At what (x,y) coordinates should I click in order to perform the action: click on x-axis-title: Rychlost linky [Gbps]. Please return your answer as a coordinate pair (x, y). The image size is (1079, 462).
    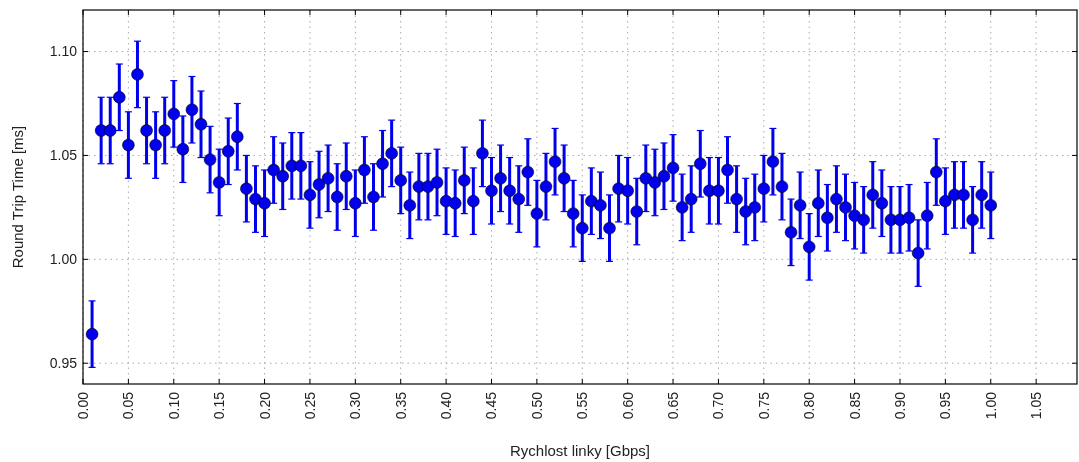
    Looking at the image, I should click on (580, 450).